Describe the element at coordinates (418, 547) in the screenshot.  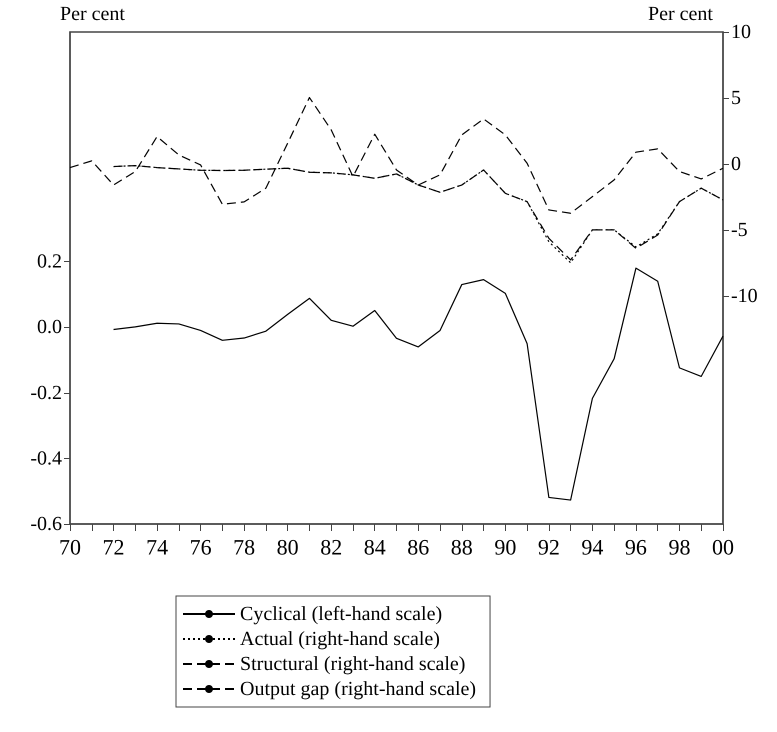
I see `x-tick-label: 86` at that location.